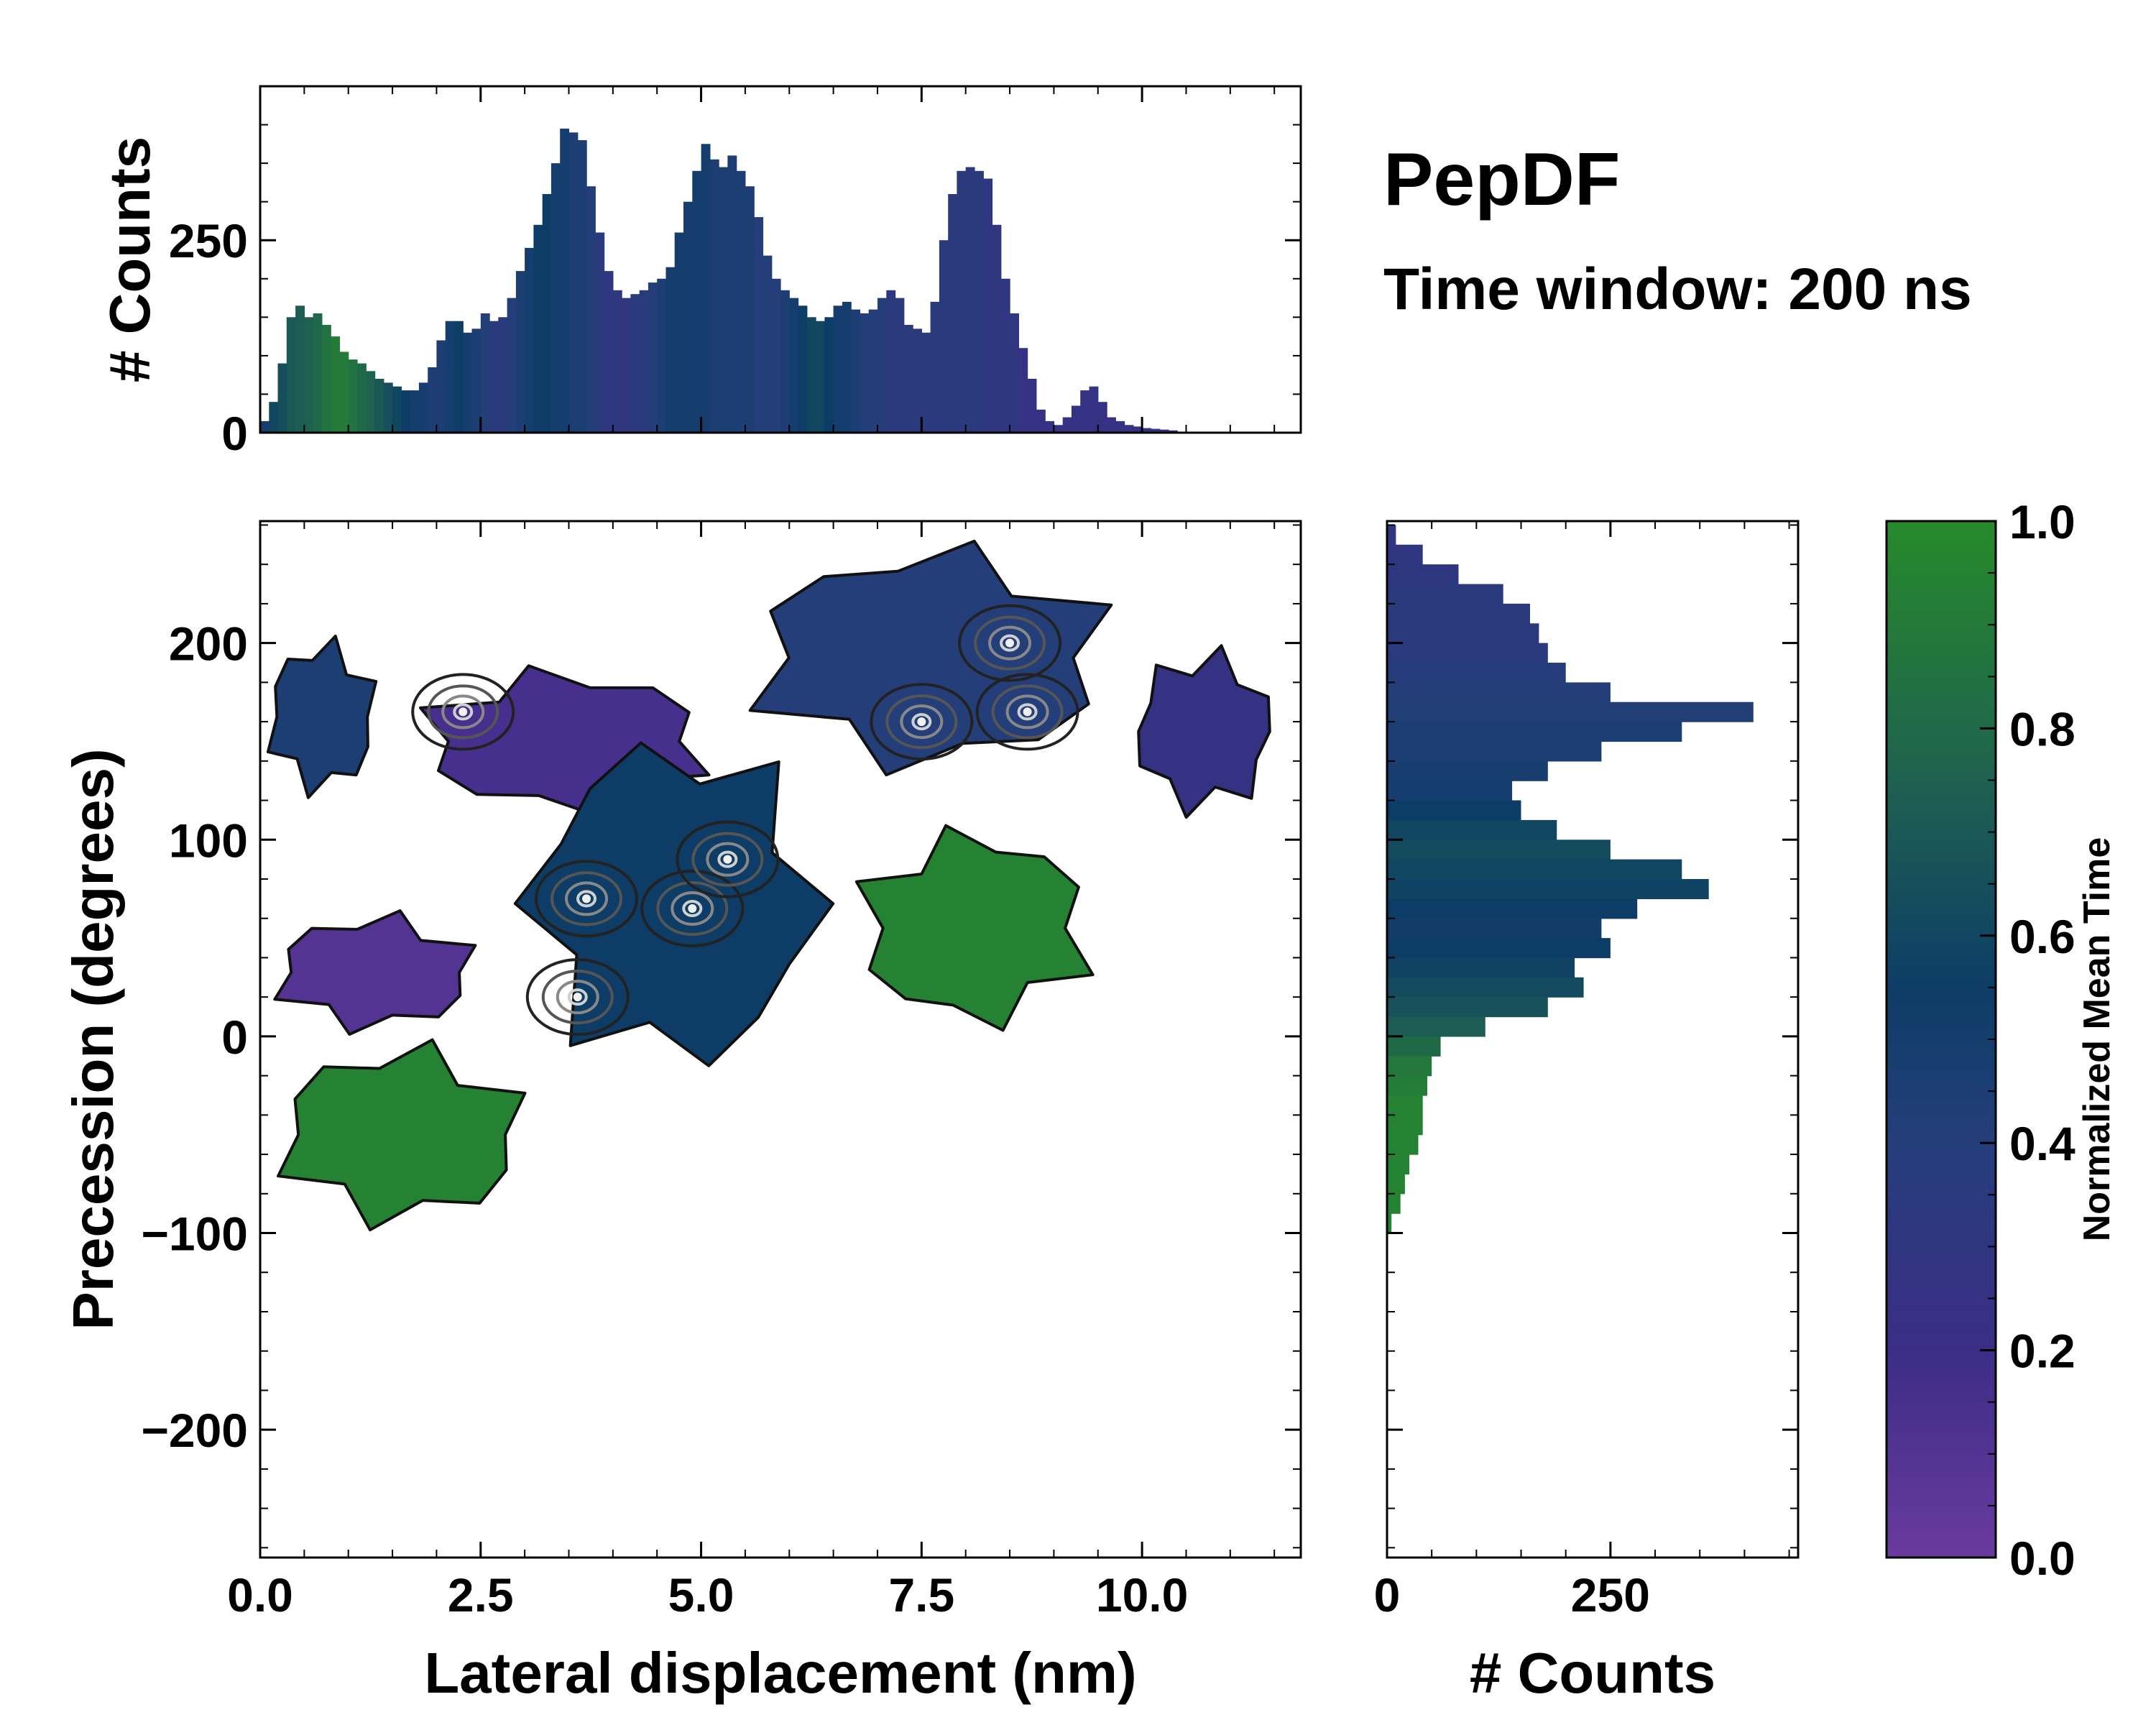 Image resolution: width=2156 pixels, height=1725 pixels. Describe the element at coordinates (1678, 289) in the screenshot. I see `chart-subtitle: Time window: 200 ns` at that location.